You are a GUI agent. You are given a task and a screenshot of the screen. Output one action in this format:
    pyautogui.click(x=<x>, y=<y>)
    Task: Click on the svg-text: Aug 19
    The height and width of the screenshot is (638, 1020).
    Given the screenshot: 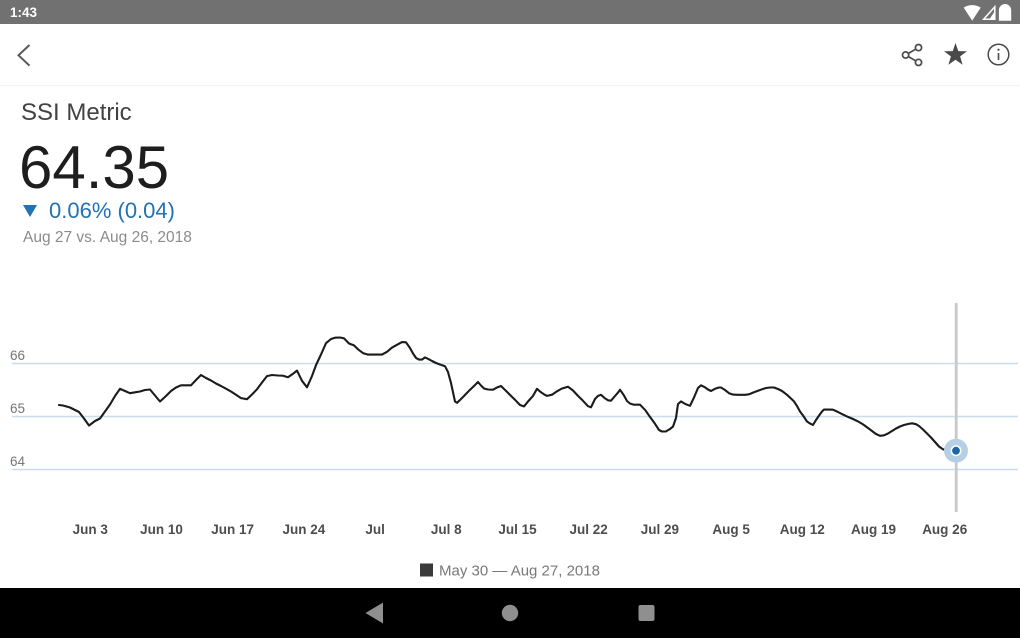 What is the action you would take?
    pyautogui.click(x=873, y=529)
    